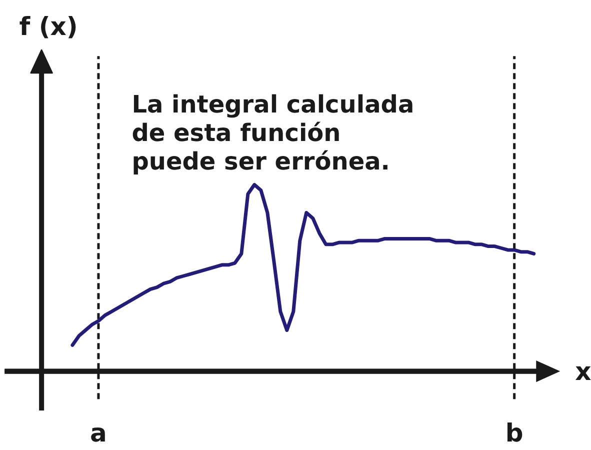 Image resolution: width=591 pixels, height=450 pixels. Describe the element at coordinates (514, 433) in the screenshot. I see `x-tick-label: b` at that location.